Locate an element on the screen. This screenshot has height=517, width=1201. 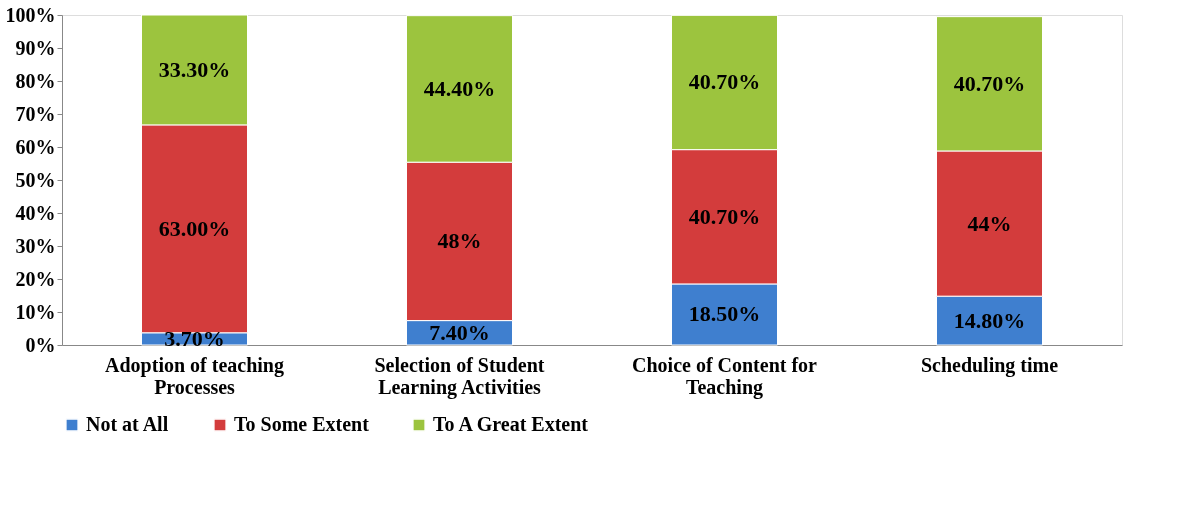
data-label: 3.70% is located at coordinates (194, 338).